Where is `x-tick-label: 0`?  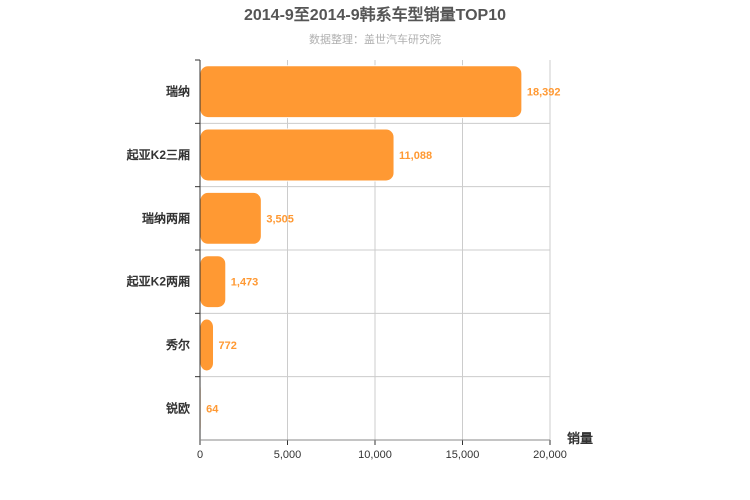
x-tick-label: 0 is located at coordinates (200, 455).